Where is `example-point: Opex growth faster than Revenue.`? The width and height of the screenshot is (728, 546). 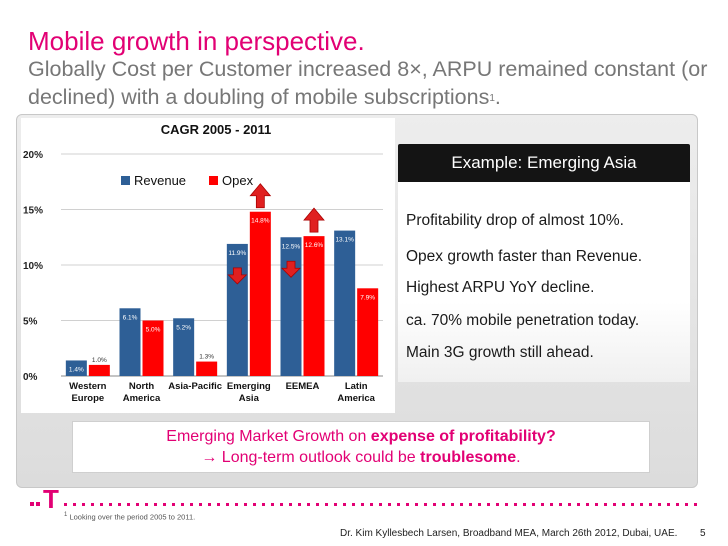 example-point: Opex growth faster than Revenue. is located at coordinates (524, 256).